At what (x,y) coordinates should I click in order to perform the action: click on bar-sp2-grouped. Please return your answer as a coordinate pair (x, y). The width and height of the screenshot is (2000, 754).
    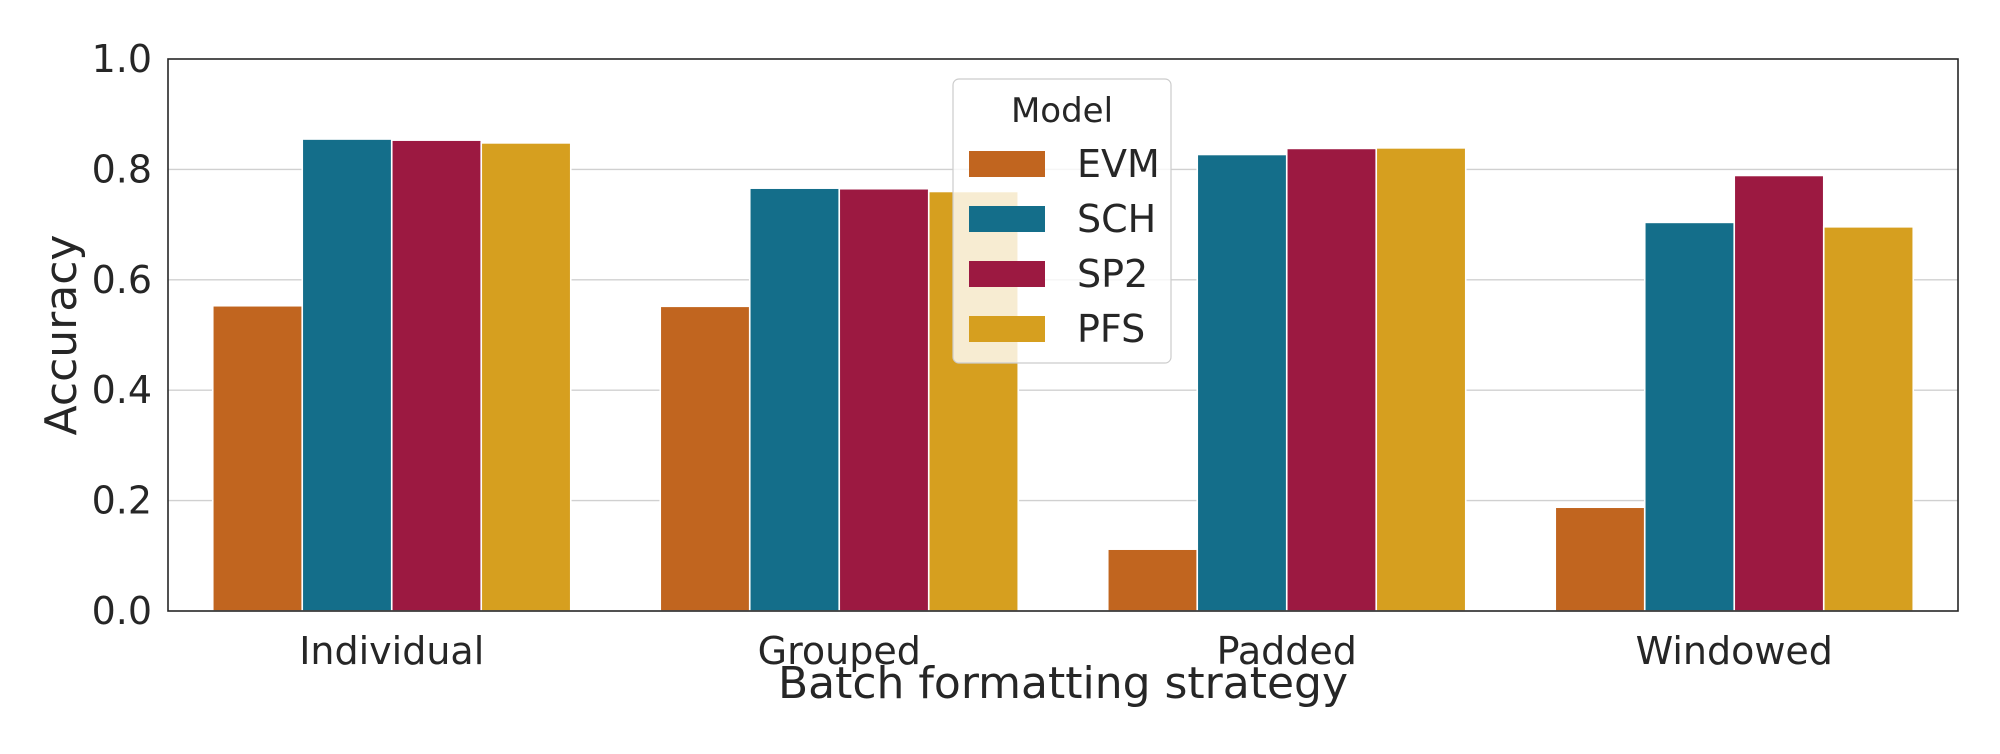
    Looking at the image, I should click on (884, 399).